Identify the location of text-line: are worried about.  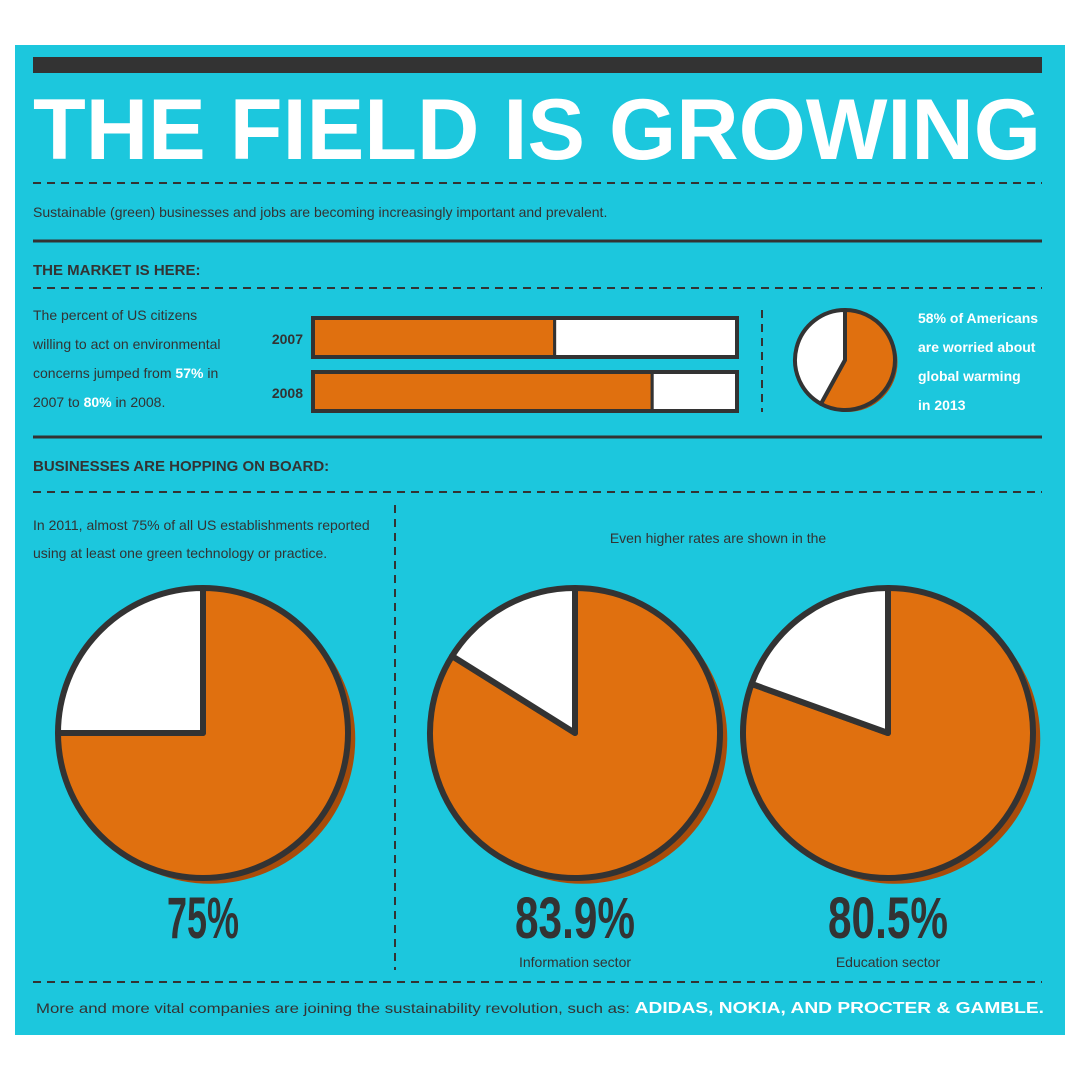
(977, 347).